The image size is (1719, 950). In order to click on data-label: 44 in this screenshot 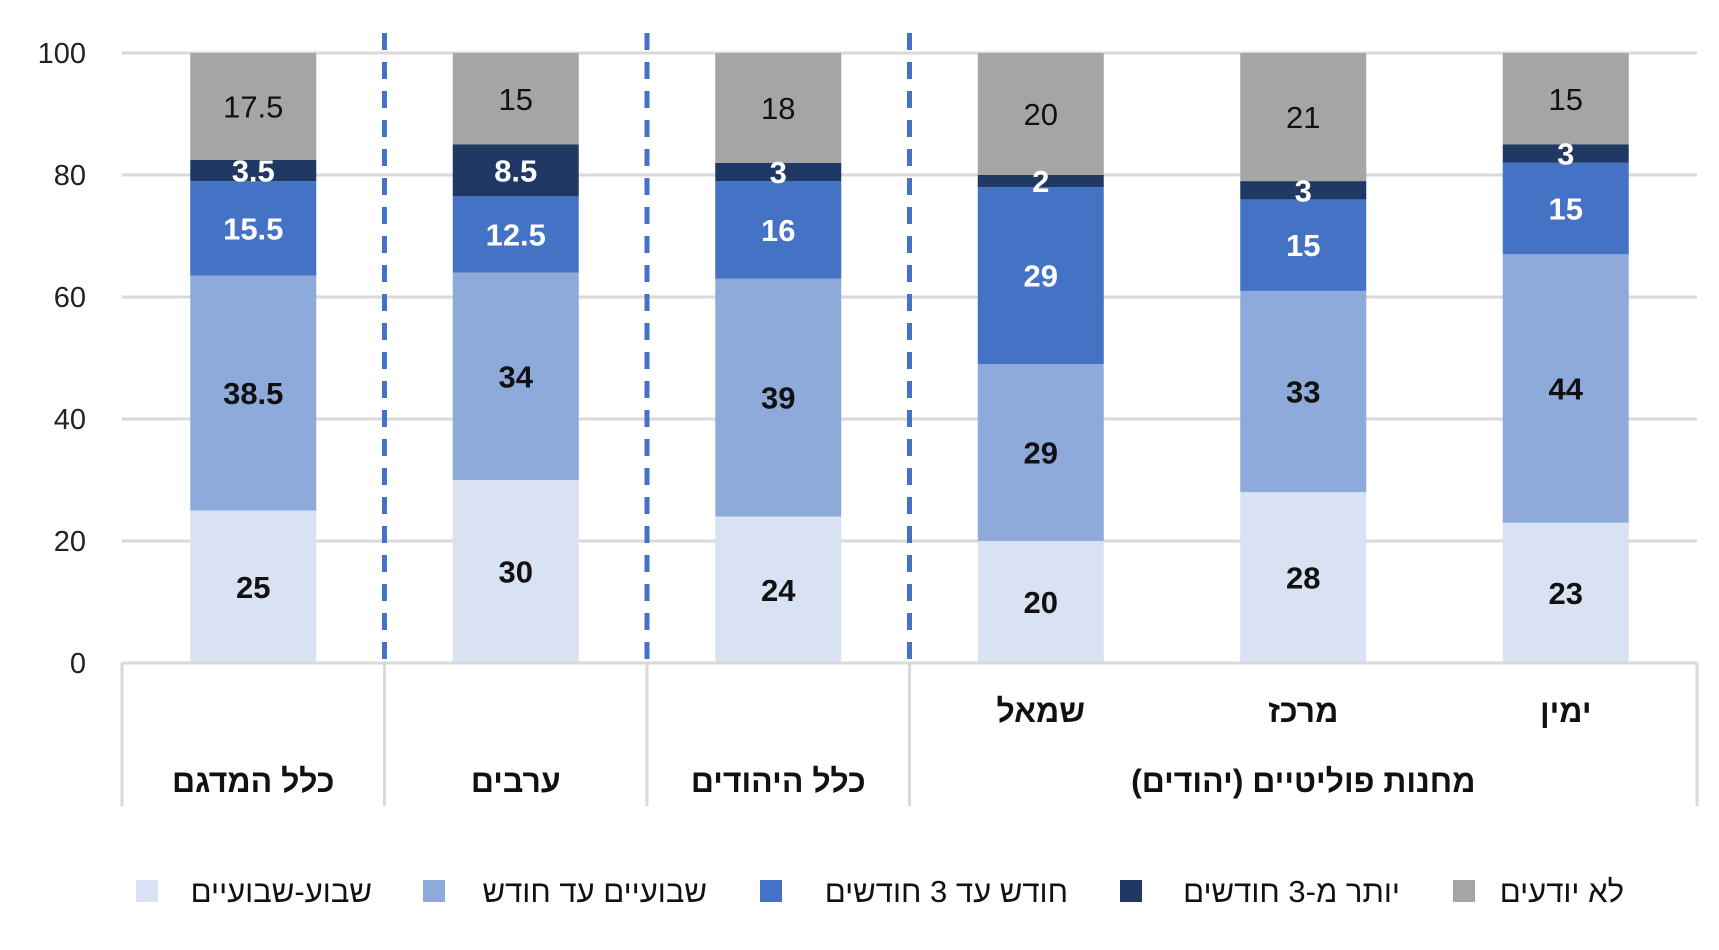, I will do `click(1566, 389)`.